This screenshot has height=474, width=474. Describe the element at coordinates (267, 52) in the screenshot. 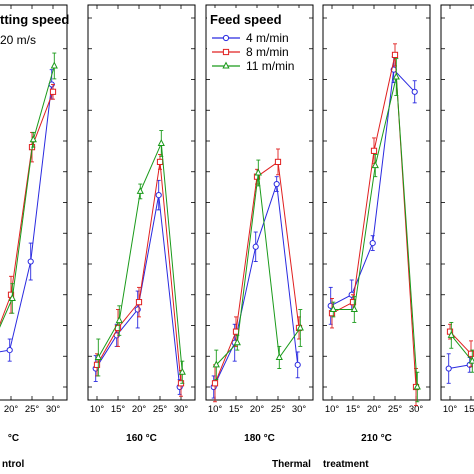

I see `legend-entry: 8 m/min` at that location.